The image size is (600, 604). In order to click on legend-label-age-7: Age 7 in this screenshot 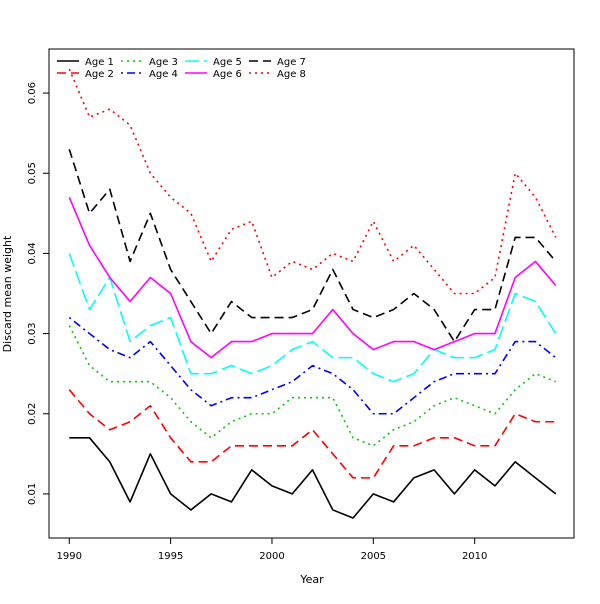, I will do `click(291, 62)`.